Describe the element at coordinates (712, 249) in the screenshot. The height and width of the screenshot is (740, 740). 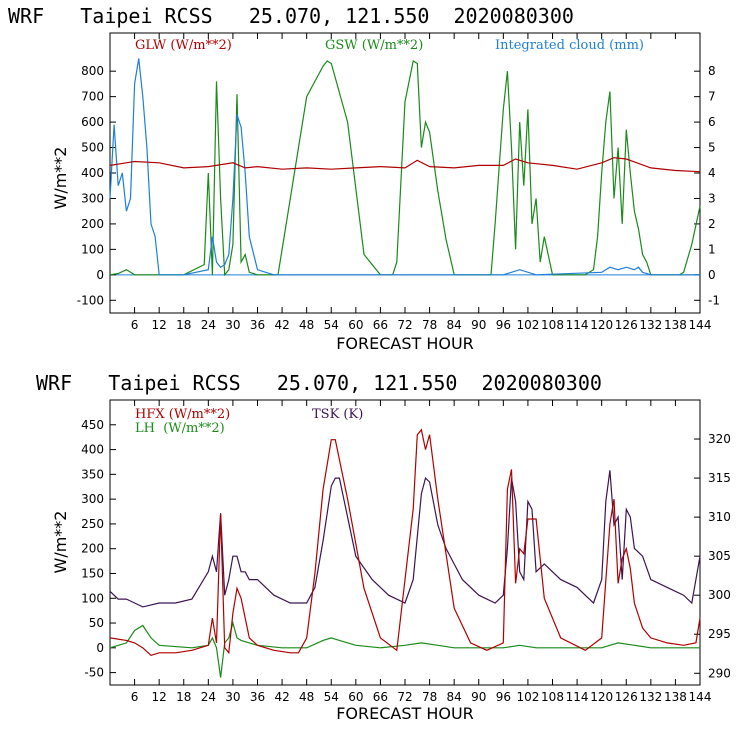
I see `y2-tick-label: 1` at that location.